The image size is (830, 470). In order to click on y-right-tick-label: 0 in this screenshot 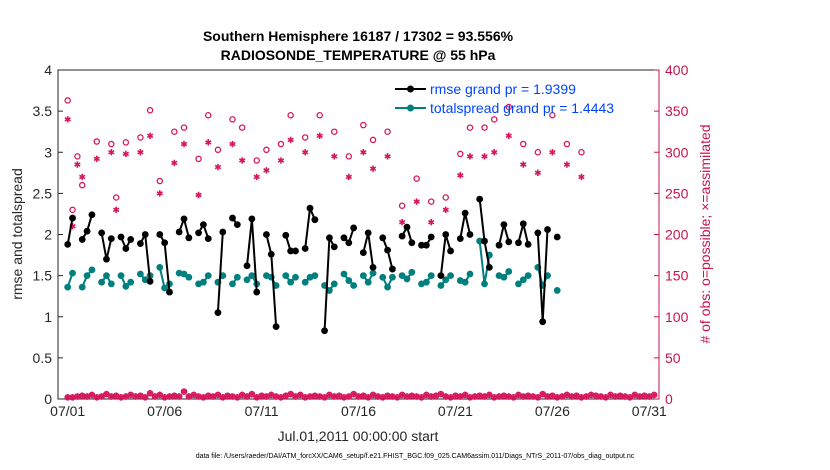, I will do `click(669, 399)`.